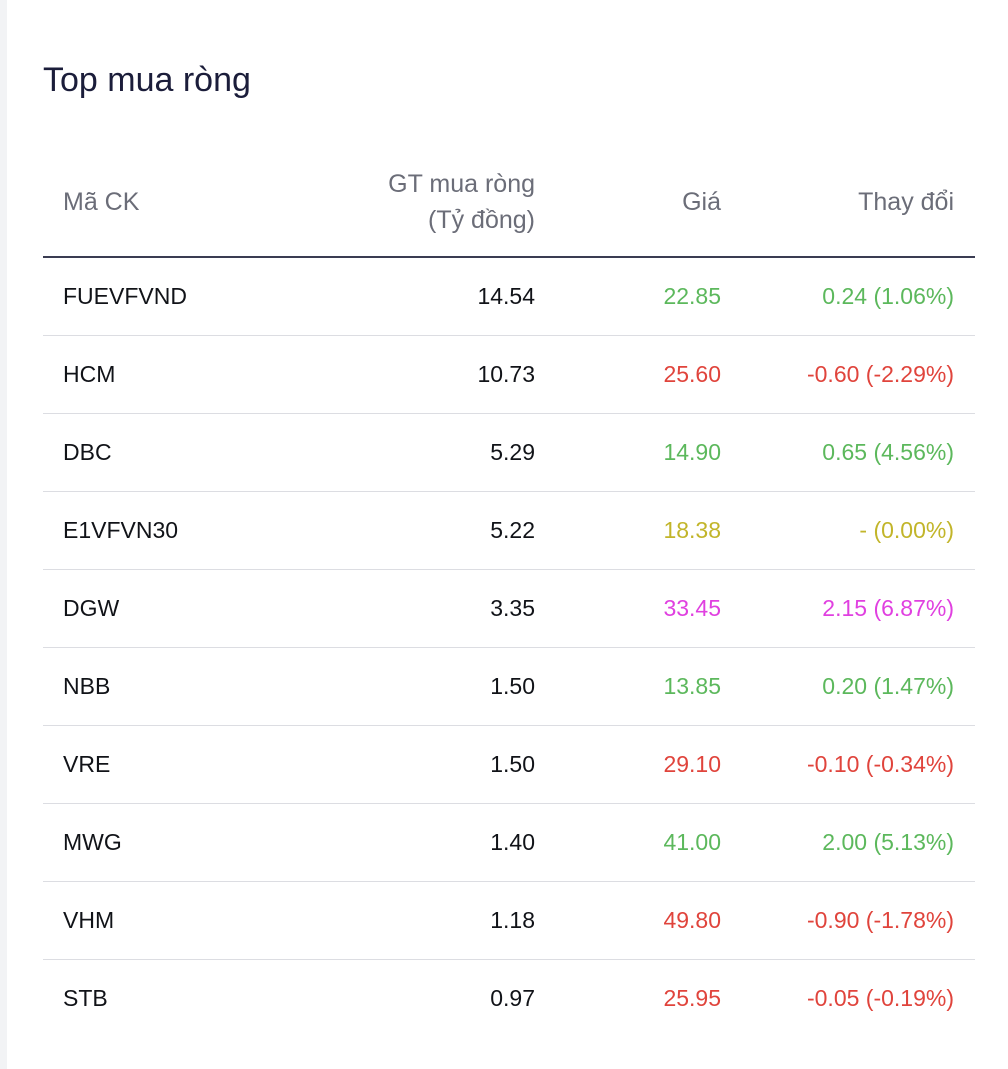 Image resolution: width=1008 pixels, height=1069 pixels. I want to click on change-cell: 0.20 (1.47%), so click(888, 686).